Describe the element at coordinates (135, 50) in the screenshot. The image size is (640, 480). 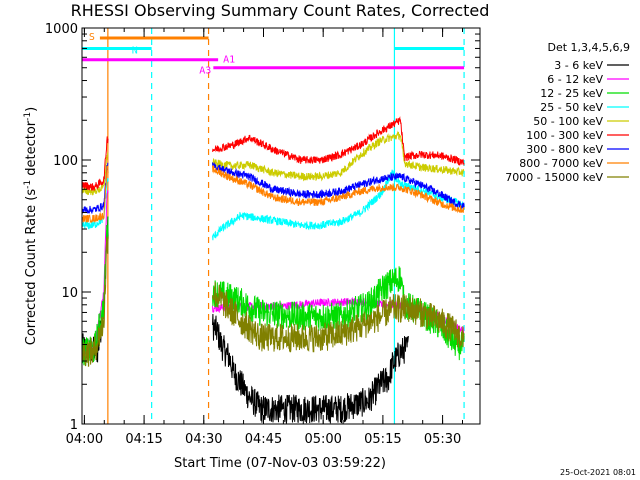
I see `flag-label-n: N` at that location.